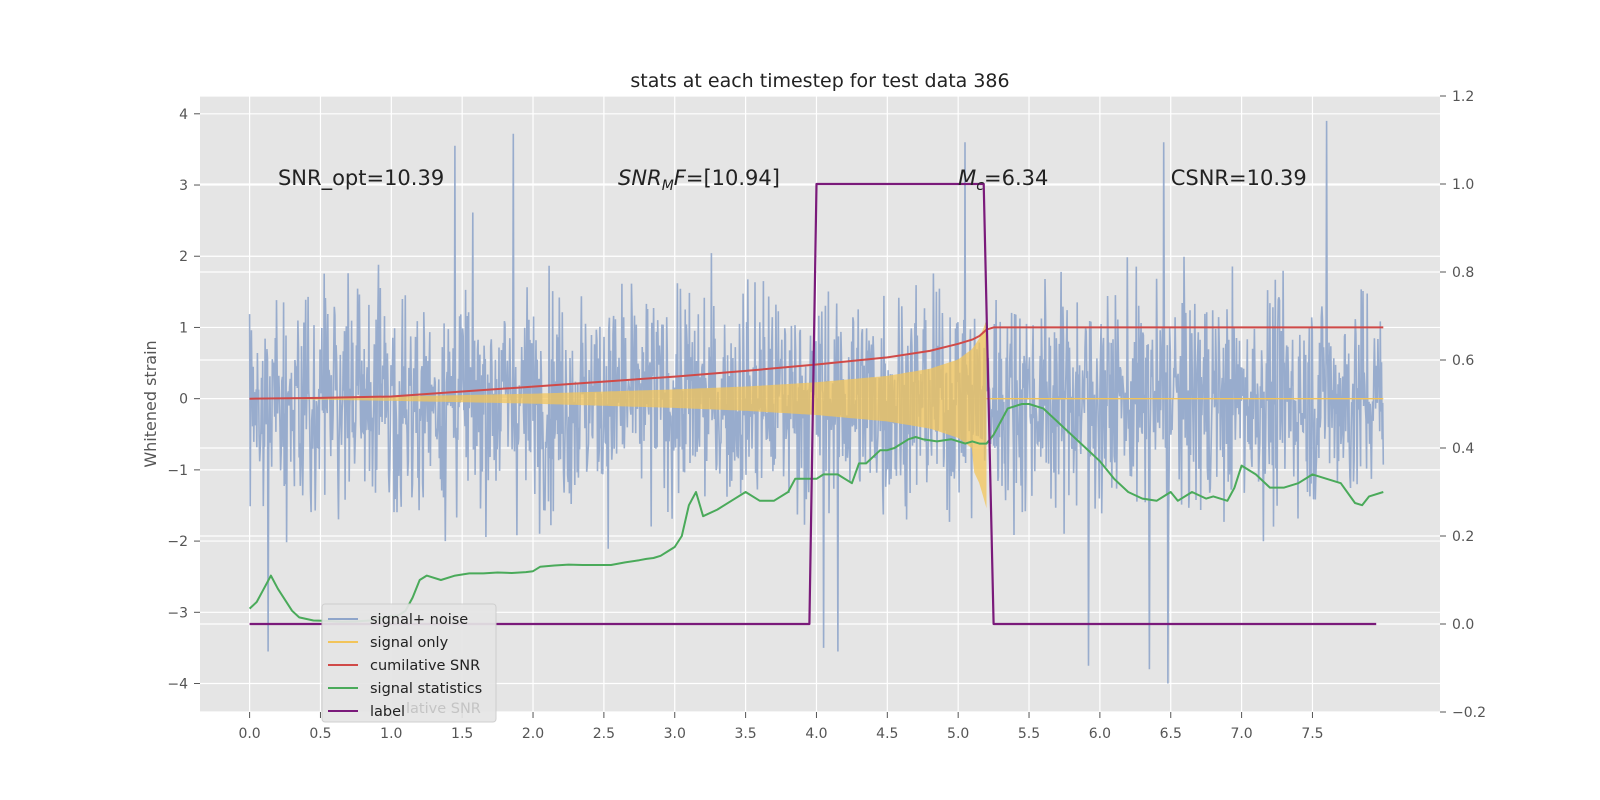  Describe the element at coordinates (816, 363) in the screenshot. I see `series-cumulative-snr` at that location.